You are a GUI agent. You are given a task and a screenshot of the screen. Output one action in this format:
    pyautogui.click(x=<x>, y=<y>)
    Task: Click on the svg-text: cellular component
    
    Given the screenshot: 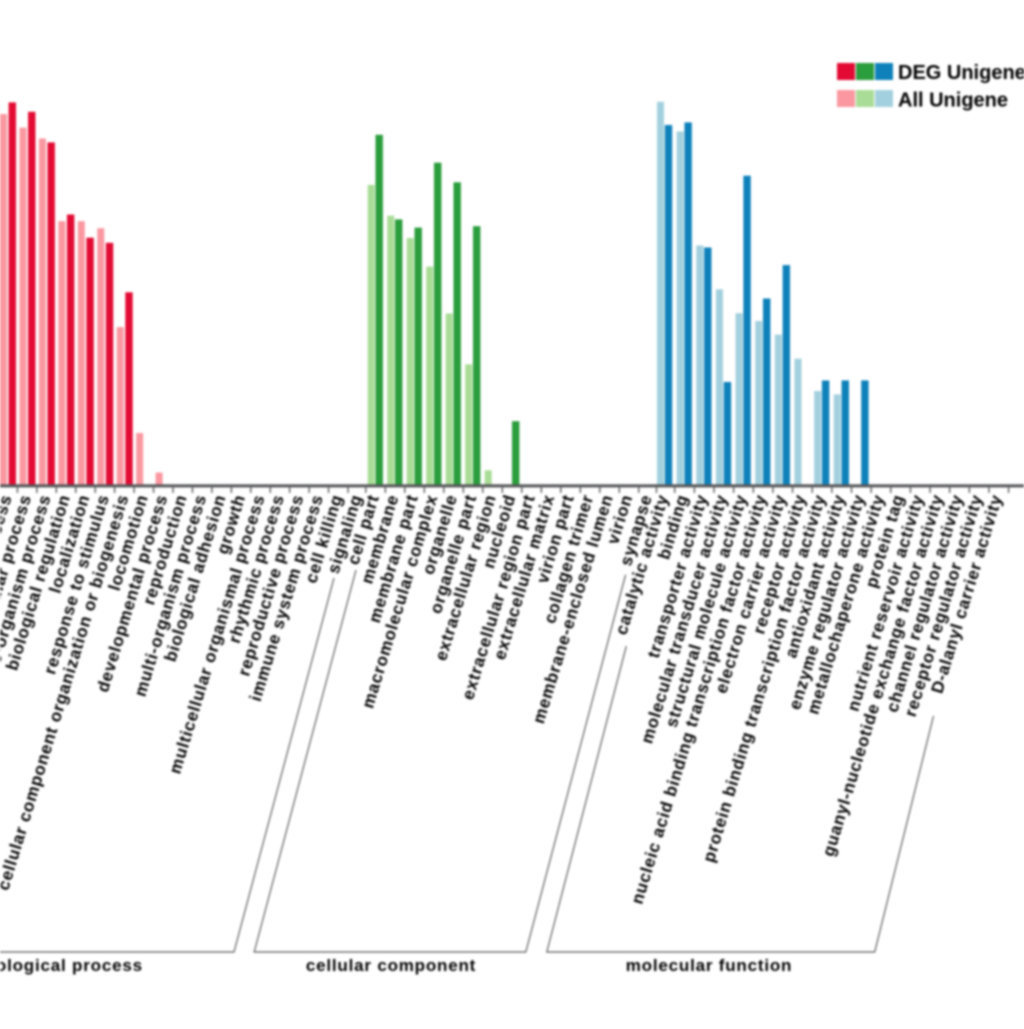 What is the action you would take?
    pyautogui.click(x=391, y=965)
    